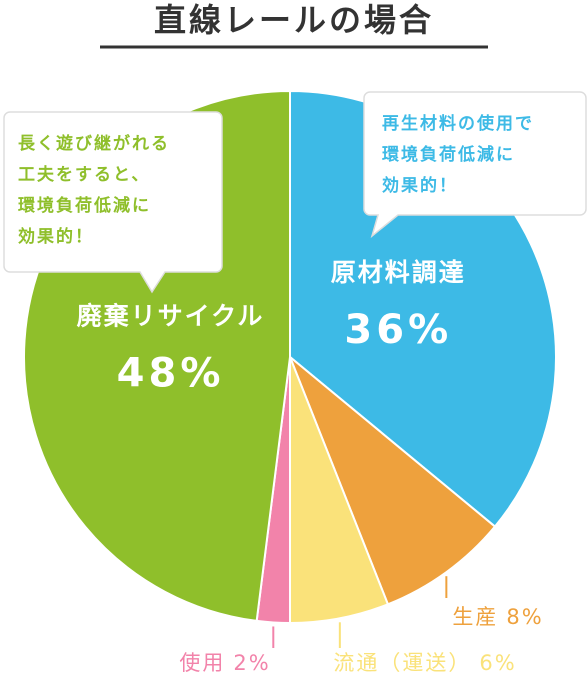  What do you see at coordinates (458, 123) in the screenshot?
I see `annotation-line: 再生材料の使用で` at bounding box center [458, 123].